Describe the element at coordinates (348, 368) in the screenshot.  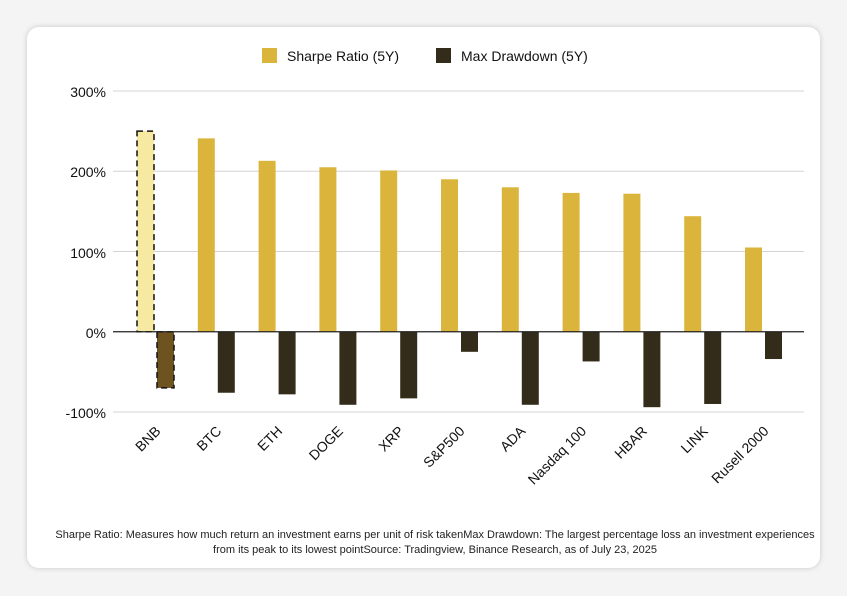
I see `drawdown-bar-doge` at that location.